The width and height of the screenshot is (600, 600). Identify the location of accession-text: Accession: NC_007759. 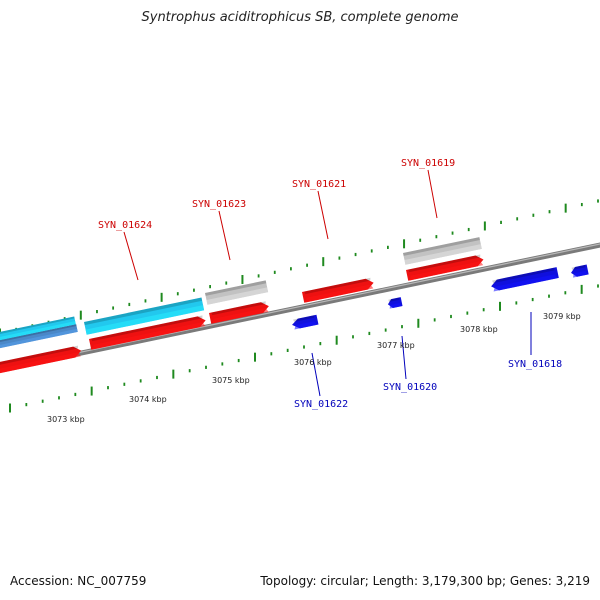
(78, 581).